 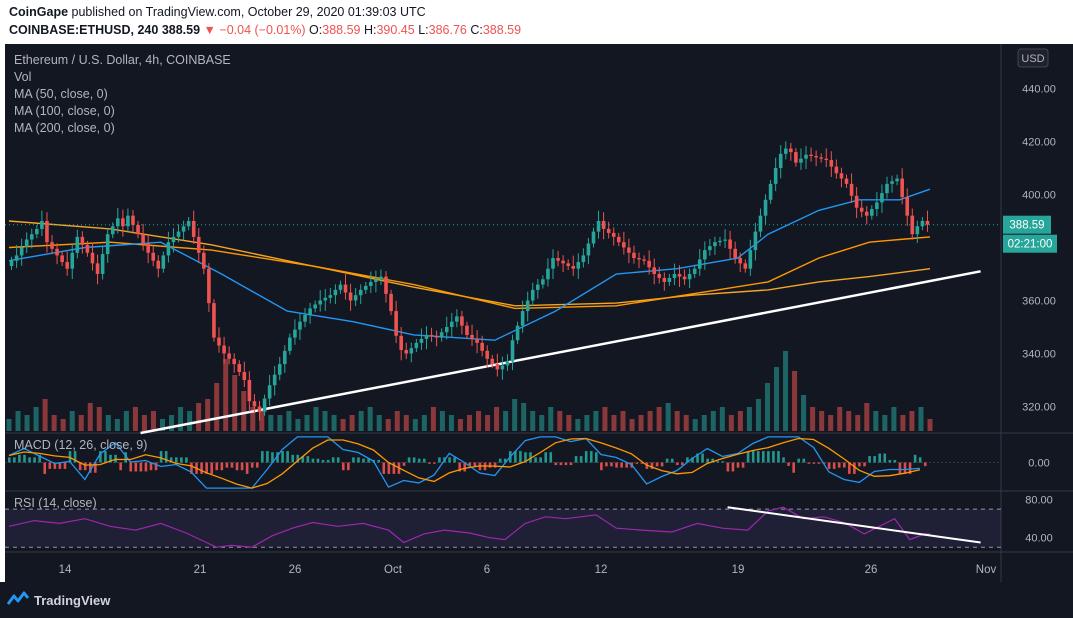 What do you see at coordinates (22, 77) in the screenshot?
I see `legend-entry: Vol` at bounding box center [22, 77].